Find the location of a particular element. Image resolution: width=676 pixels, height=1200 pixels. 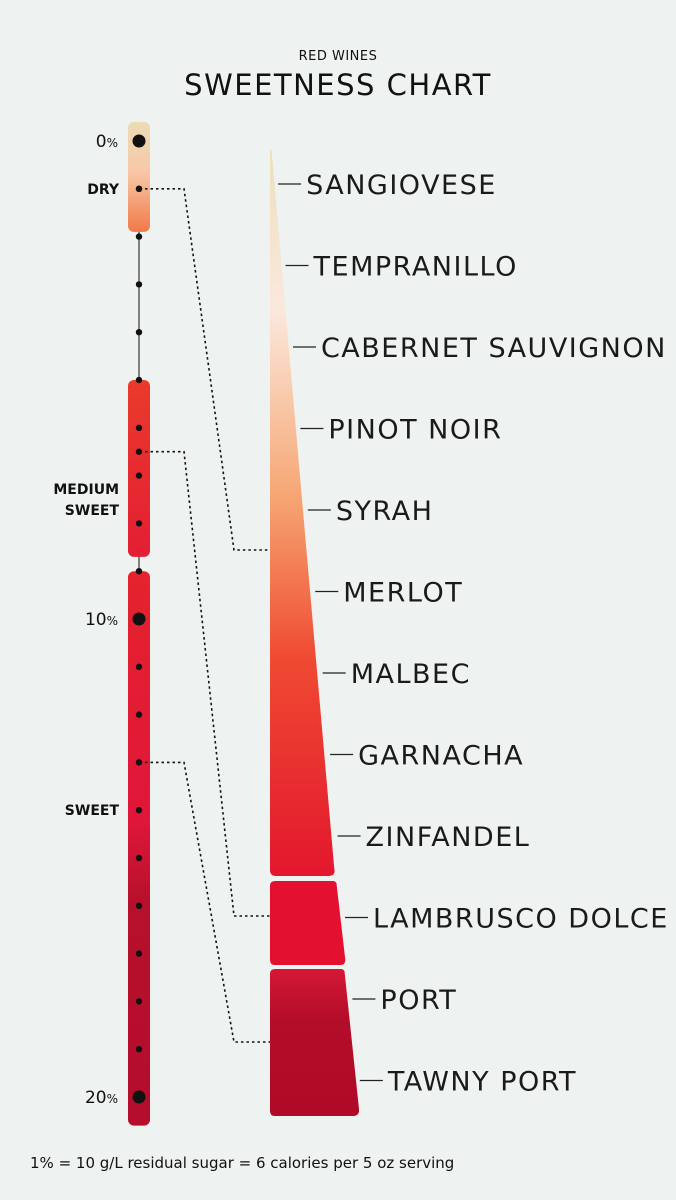

chart-header: RED WINES SWEETNESS CHART is located at coordinates (338, 75).